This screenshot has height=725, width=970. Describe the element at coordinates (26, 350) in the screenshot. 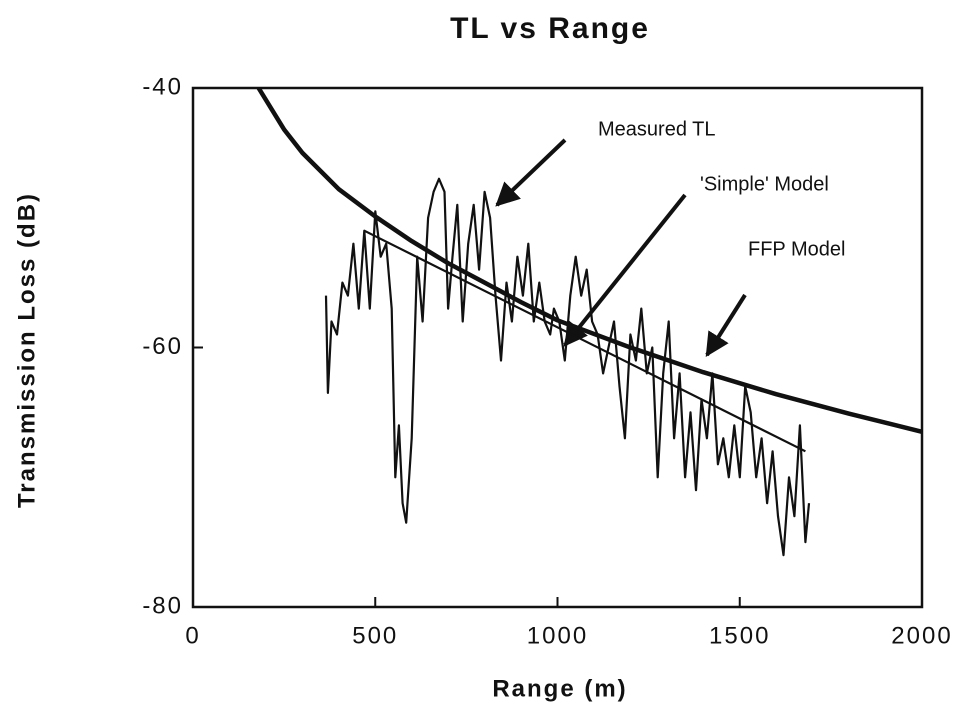

I see `y-axis-label: Transmission Loss (dB)` at that location.